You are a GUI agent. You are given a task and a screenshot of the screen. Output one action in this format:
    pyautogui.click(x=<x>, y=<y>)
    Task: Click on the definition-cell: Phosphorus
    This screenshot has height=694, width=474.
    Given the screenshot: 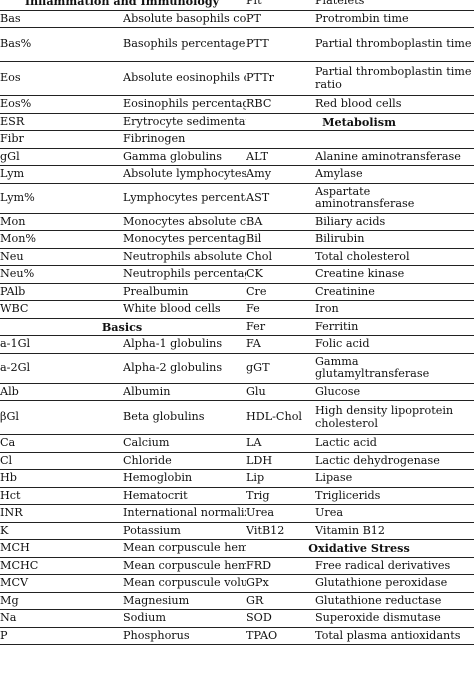 What is the action you would take?
    pyautogui.click(x=184, y=635)
    